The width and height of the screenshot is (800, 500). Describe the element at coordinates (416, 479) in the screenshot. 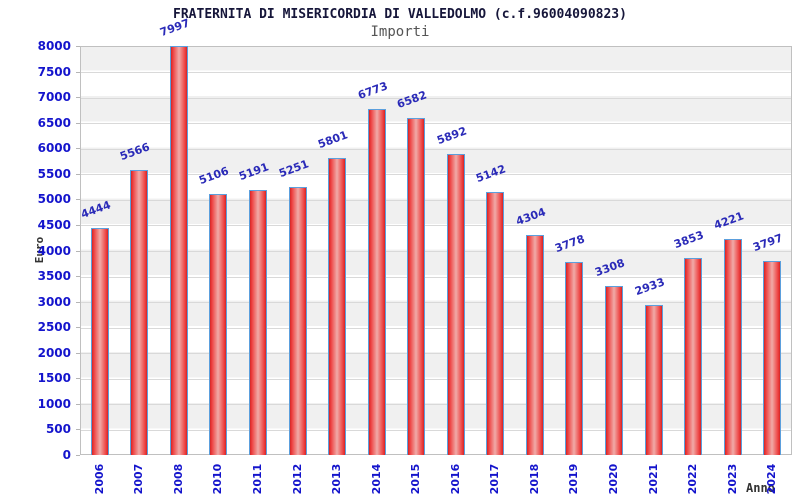

I see `x-tick-label: 2015` at that location.